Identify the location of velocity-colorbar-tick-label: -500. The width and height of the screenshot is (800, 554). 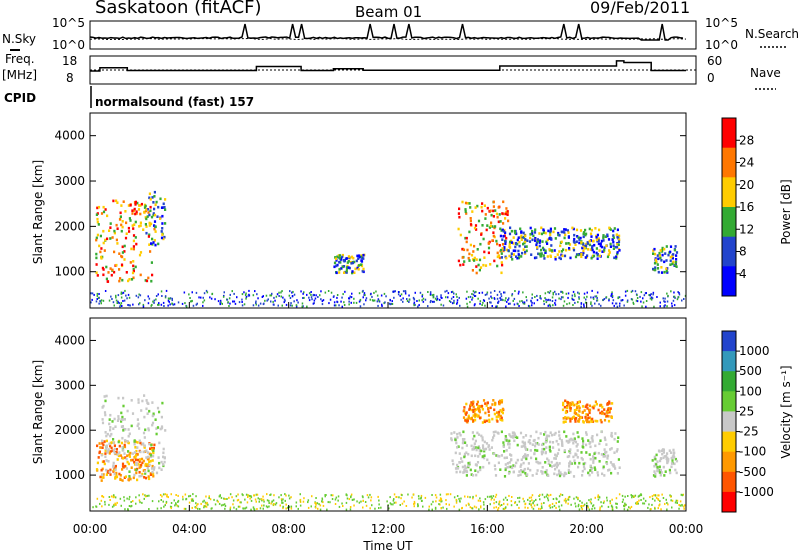
(752, 472).